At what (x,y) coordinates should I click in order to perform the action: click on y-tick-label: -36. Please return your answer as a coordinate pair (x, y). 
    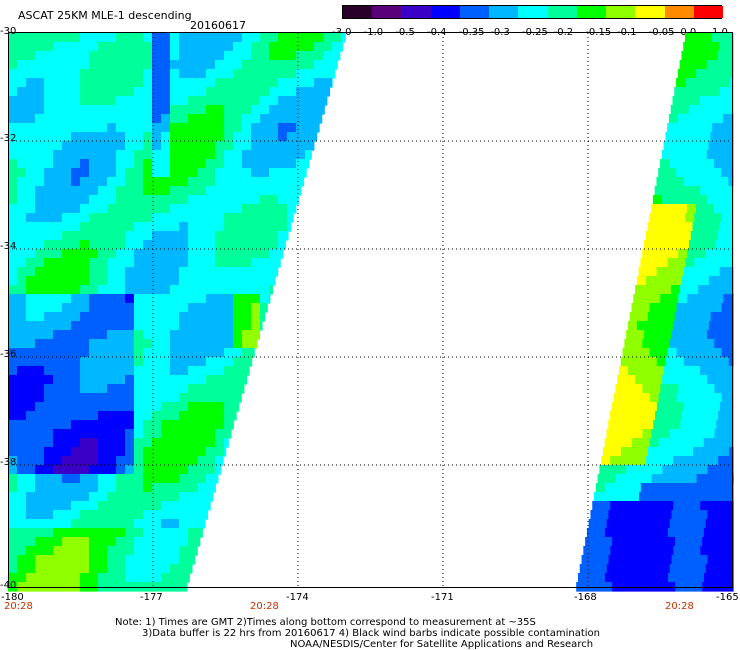
    Looking at the image, I should click on (8, 354).